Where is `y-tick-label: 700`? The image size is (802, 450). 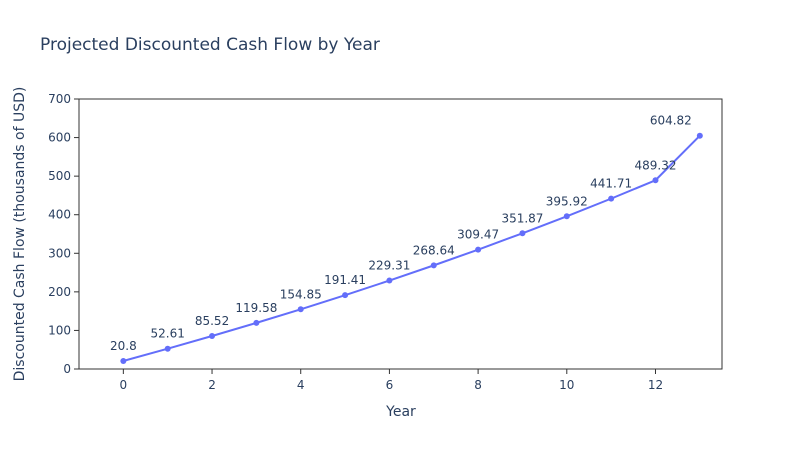 y-tick-label: 700 is located at coordinates (59, 99).